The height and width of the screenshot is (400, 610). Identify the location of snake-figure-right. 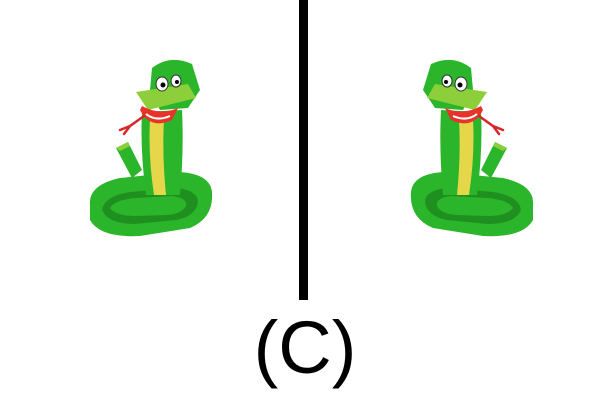
(468, 150).